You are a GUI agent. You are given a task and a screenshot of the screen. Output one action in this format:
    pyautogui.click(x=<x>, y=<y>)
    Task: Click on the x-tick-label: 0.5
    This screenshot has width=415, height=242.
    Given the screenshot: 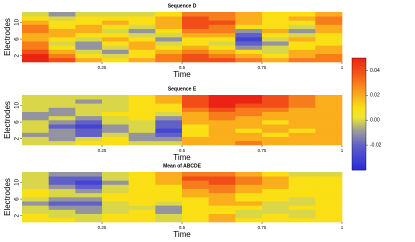 What is the action you would take?
    pyautogui.click(x=182, y=150)
    